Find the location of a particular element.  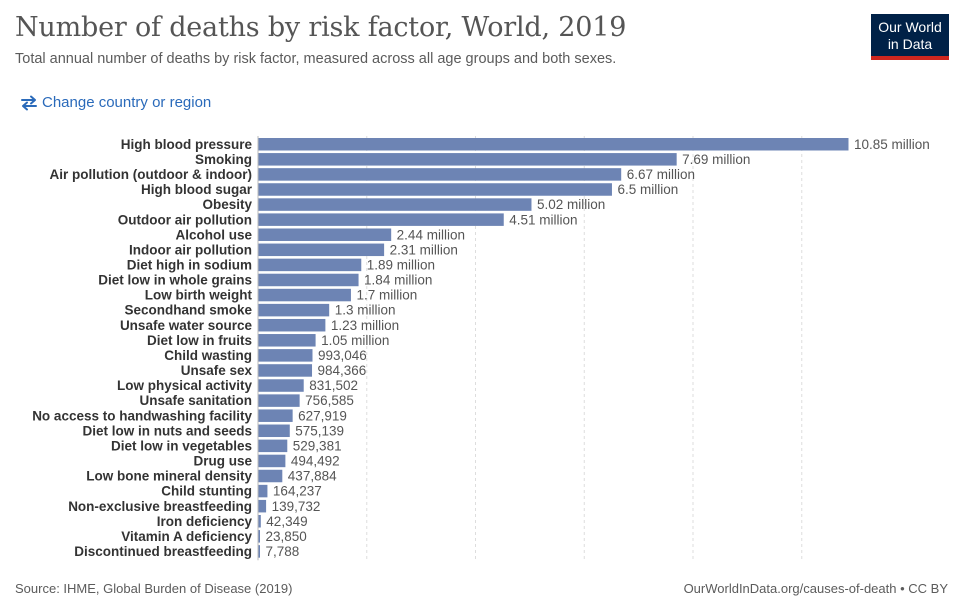

category-label: Low physical activity is located at coordinates (185, 385).